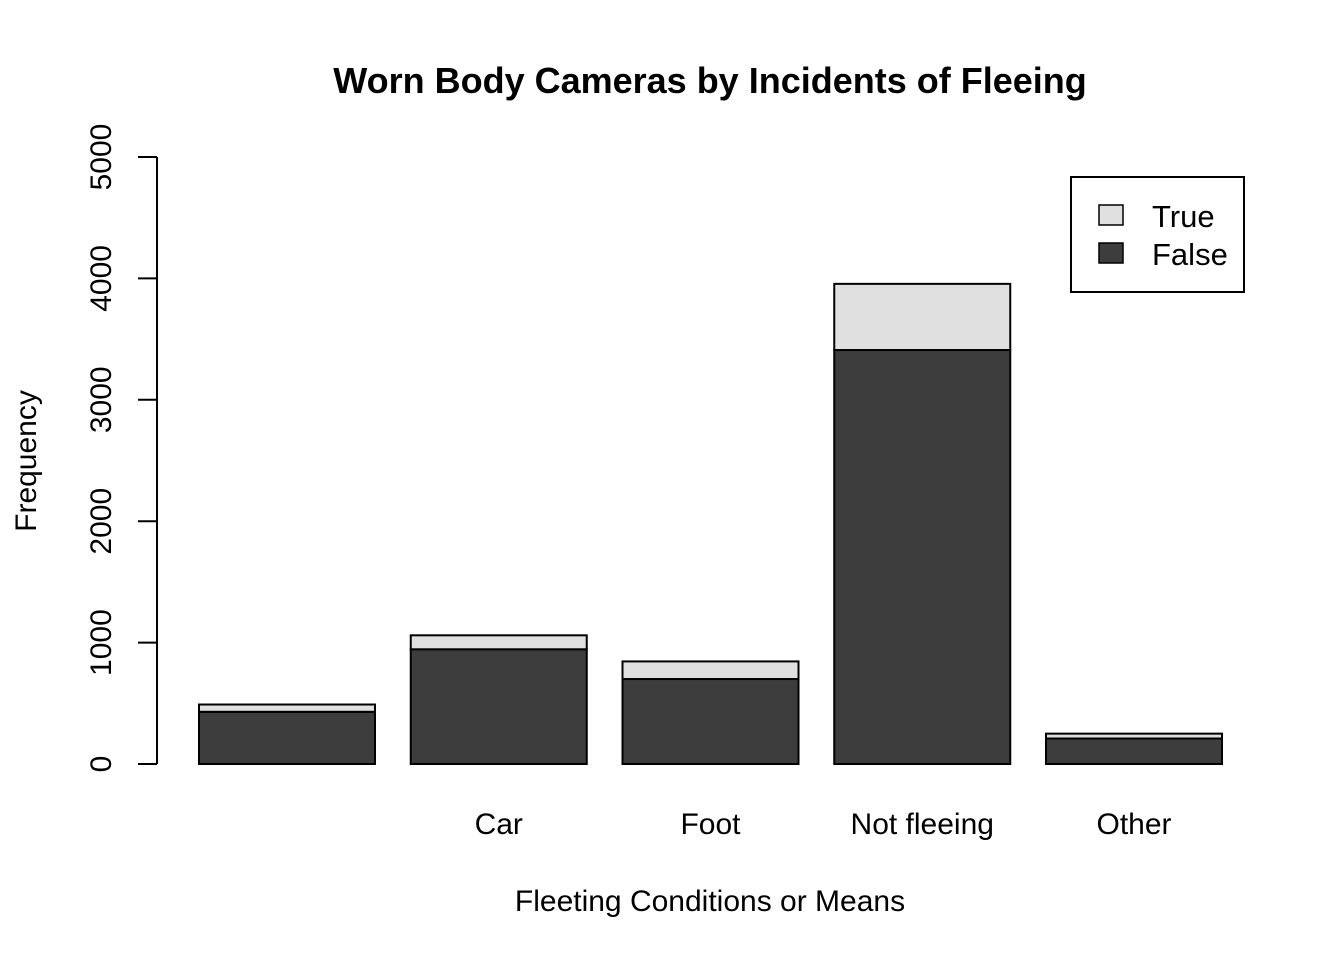  What do you see at coordinates (710, 901) in the screenshot?
I see `x-axis-label: Fleeting Conditions or Means` at bounding box center [710, 901].